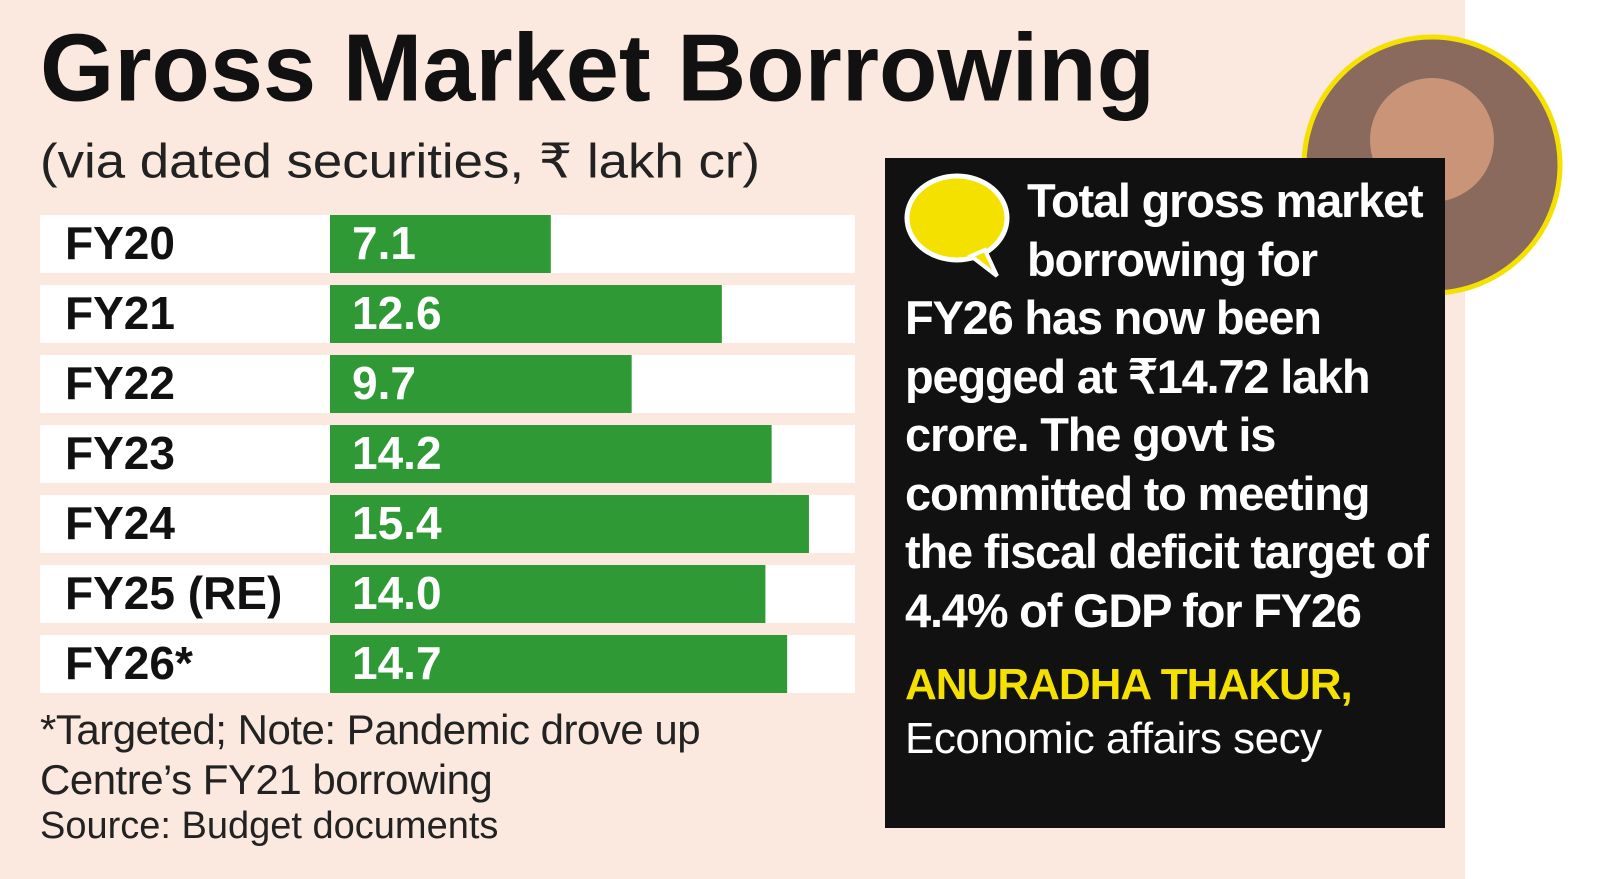 This screenshot has width=1600, height=879. Describe the element at coordinates (397, 593) in the screenshot. I see `value-label: 14.0` at that location.